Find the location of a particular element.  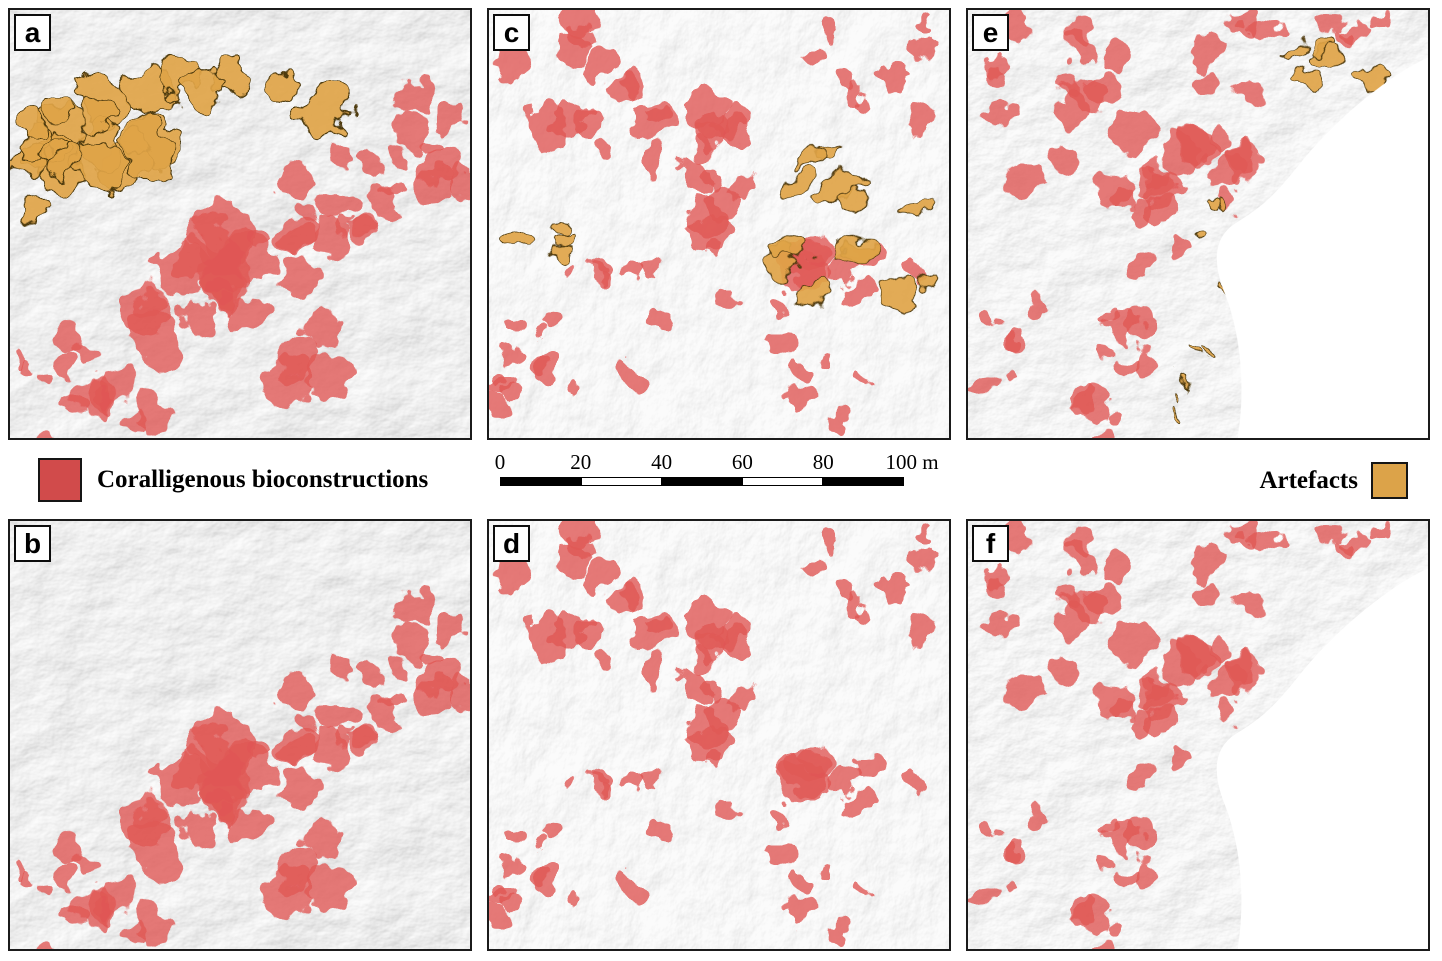

scale-bar-track is located at coordinates (702, 481).